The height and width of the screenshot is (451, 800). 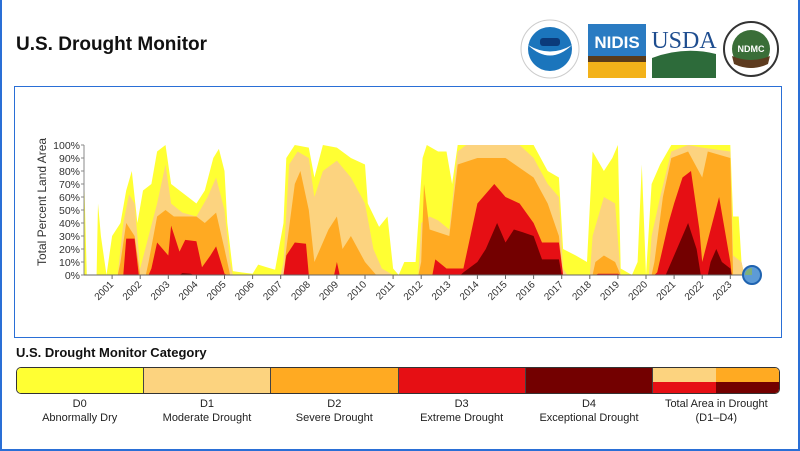 I want to click on svg-text: NIDIS, so click(x=616, y=42).